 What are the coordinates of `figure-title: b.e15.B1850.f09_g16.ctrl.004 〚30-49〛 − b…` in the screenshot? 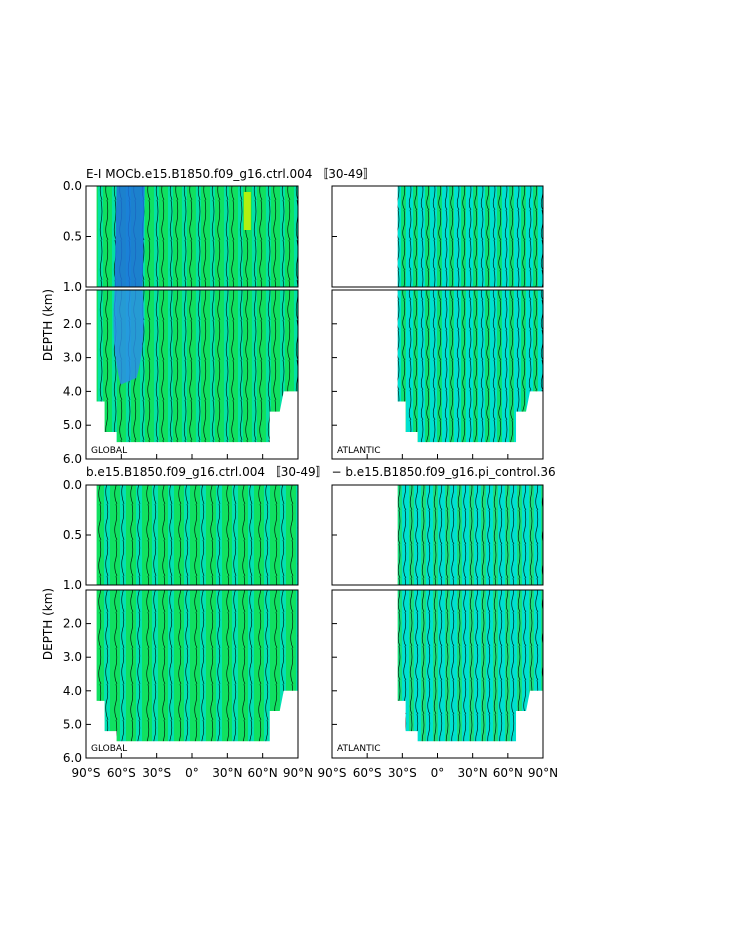 It's located at (321, 472).